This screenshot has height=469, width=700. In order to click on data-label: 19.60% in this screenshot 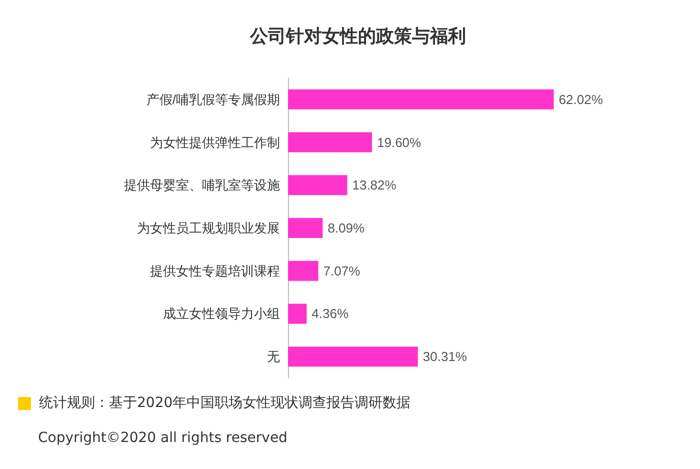, I will do `click(399, 142)`.